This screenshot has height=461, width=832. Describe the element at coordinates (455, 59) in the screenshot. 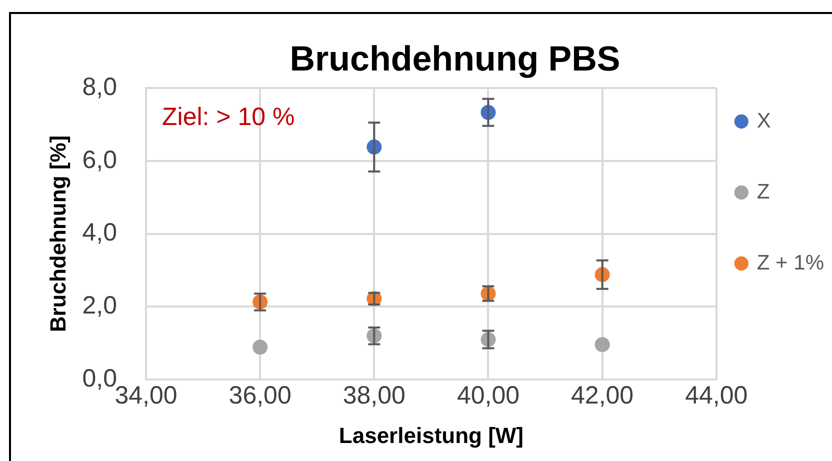

I see `chart-title: Bruchdehnung PBS` at that location.